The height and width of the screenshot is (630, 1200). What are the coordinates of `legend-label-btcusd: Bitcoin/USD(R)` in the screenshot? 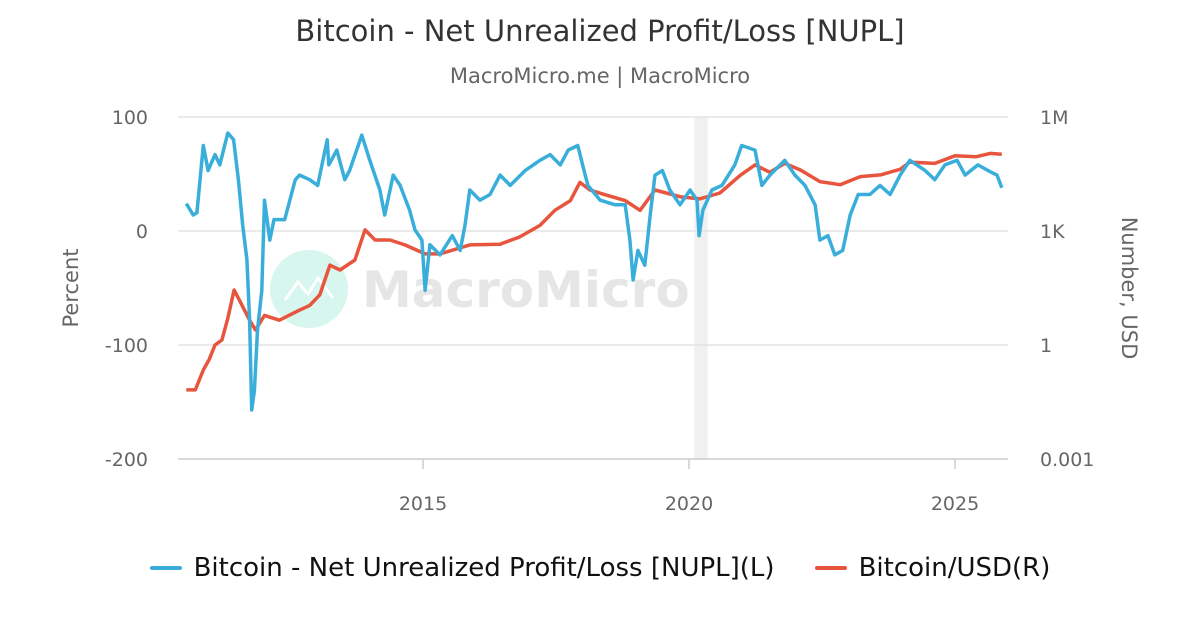 It's located at (954, 568).